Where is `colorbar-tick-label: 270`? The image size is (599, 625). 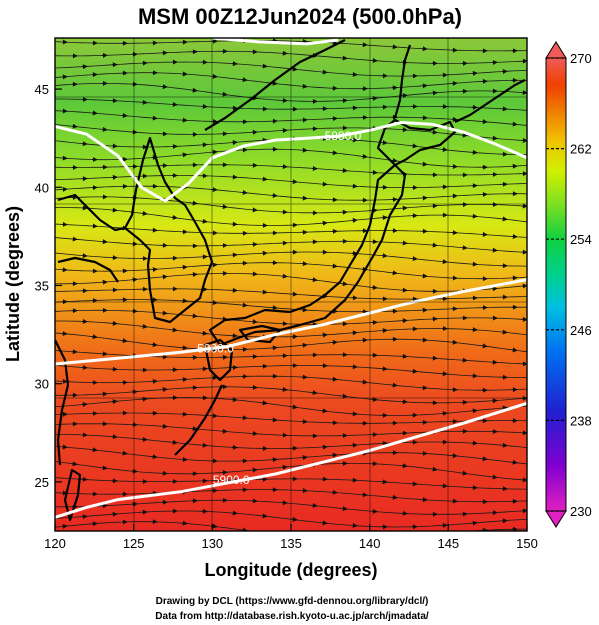 colorbar-tick-label: 270 is located at coordinates (581, 58).